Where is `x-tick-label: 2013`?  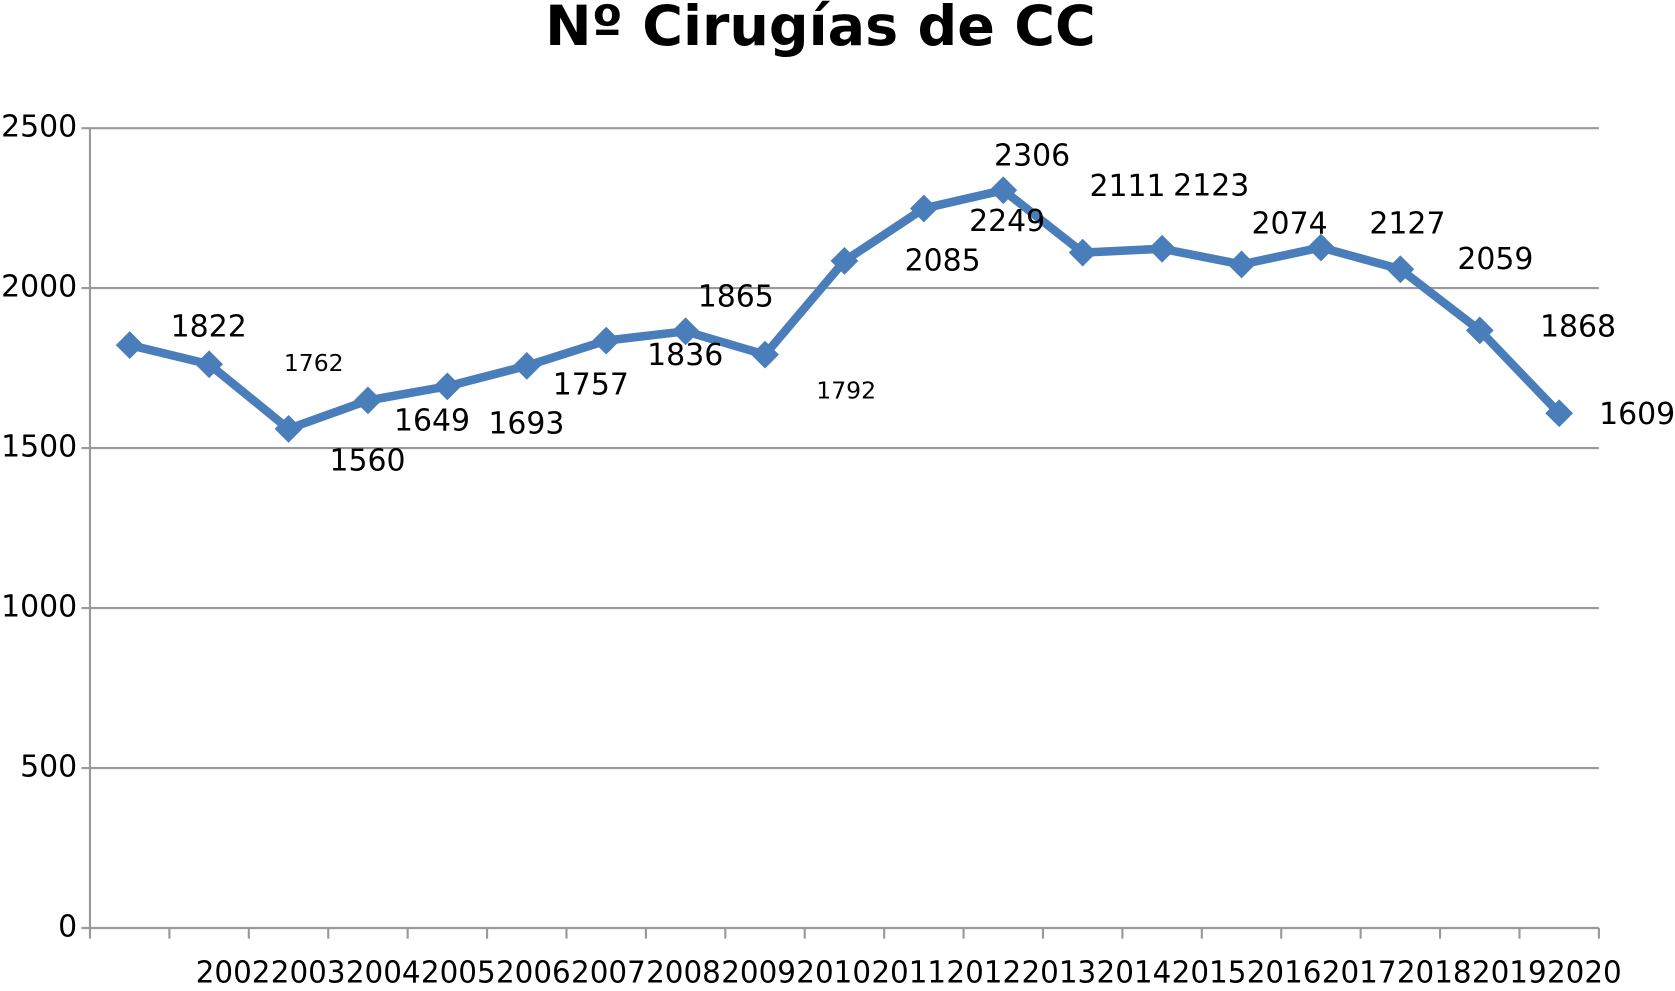 x-tick-label: 2013 is located at coordinates (1058, 972).